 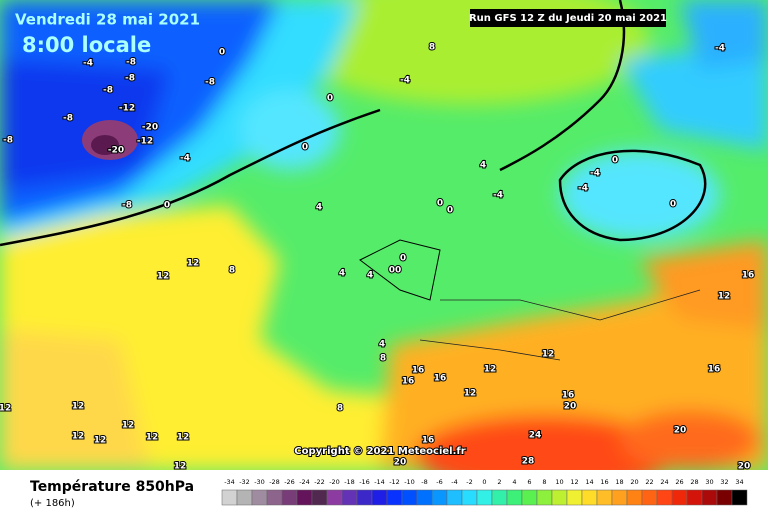 I want to click on scale-label: -22, so click(x=319, y=482).